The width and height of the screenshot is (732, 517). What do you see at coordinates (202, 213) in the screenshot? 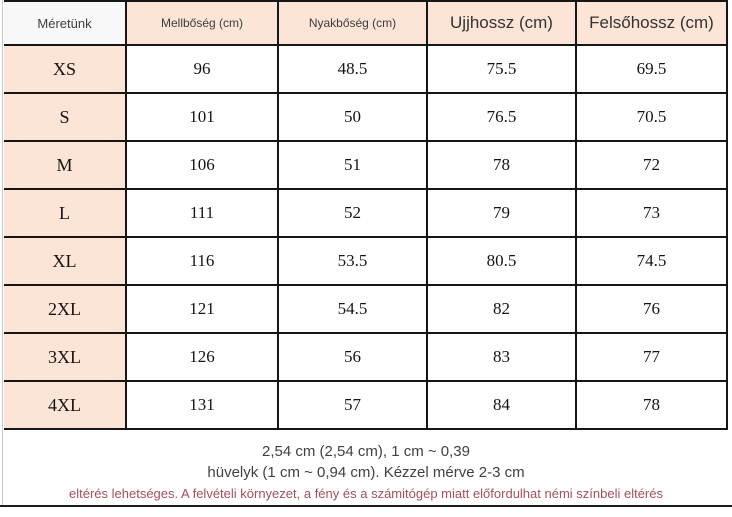
I see `value-cell: 111` at bounding box center [202, 213].